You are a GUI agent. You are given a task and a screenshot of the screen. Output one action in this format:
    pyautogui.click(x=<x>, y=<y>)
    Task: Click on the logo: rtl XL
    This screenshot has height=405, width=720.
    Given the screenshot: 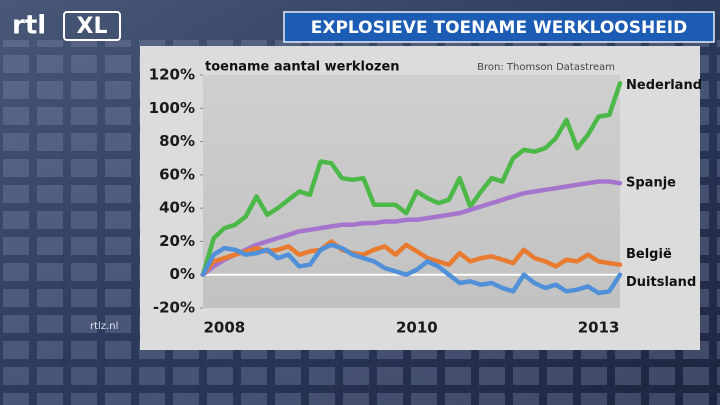 What is the action you would take?
    pyautogui.click(x=66, y=26)
    